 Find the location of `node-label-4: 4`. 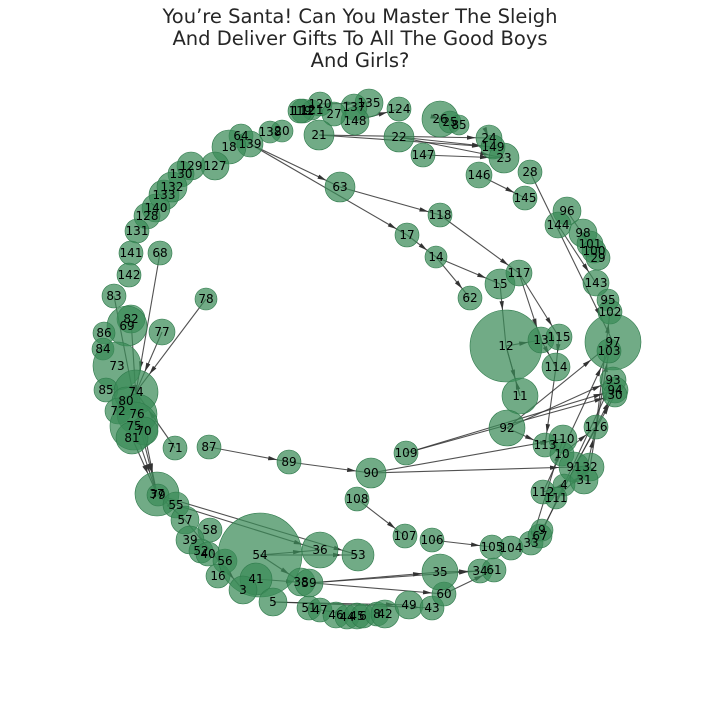

node-label-4: 4 is located at coordinates (564, 485).